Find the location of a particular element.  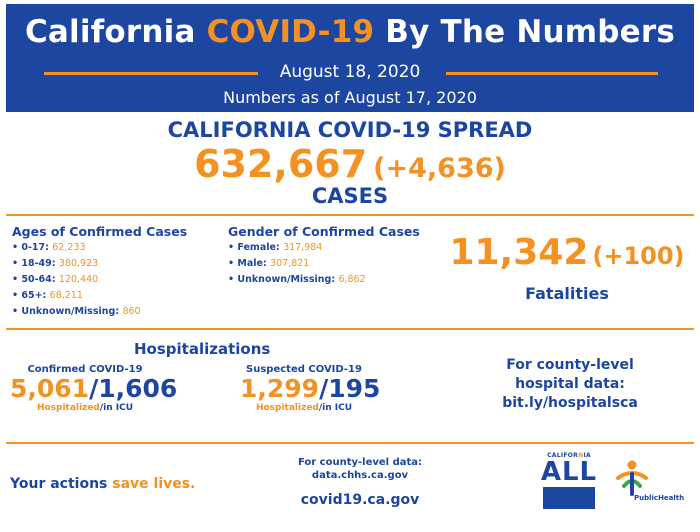

suspected-note: Hospitalized/in ICU is located at coordinates (304, 408).